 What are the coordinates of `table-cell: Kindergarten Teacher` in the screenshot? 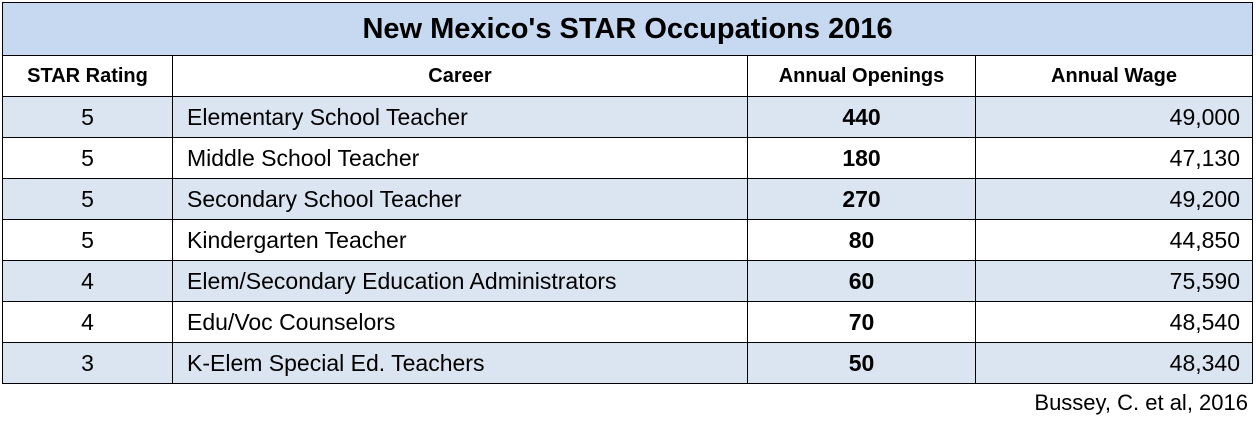 It's located at (460, 240).